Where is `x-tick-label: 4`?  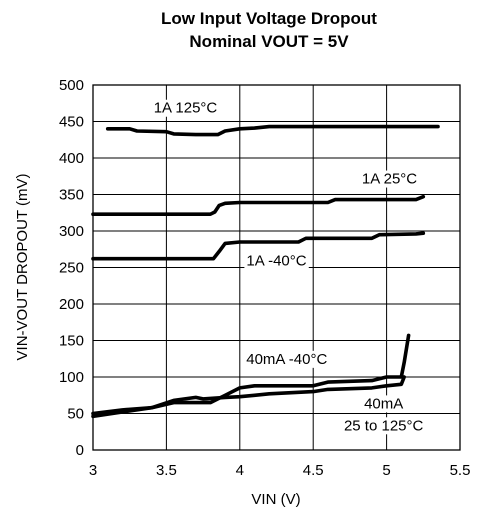 x-tick-label: 4 is located at coordinates (240, 470).